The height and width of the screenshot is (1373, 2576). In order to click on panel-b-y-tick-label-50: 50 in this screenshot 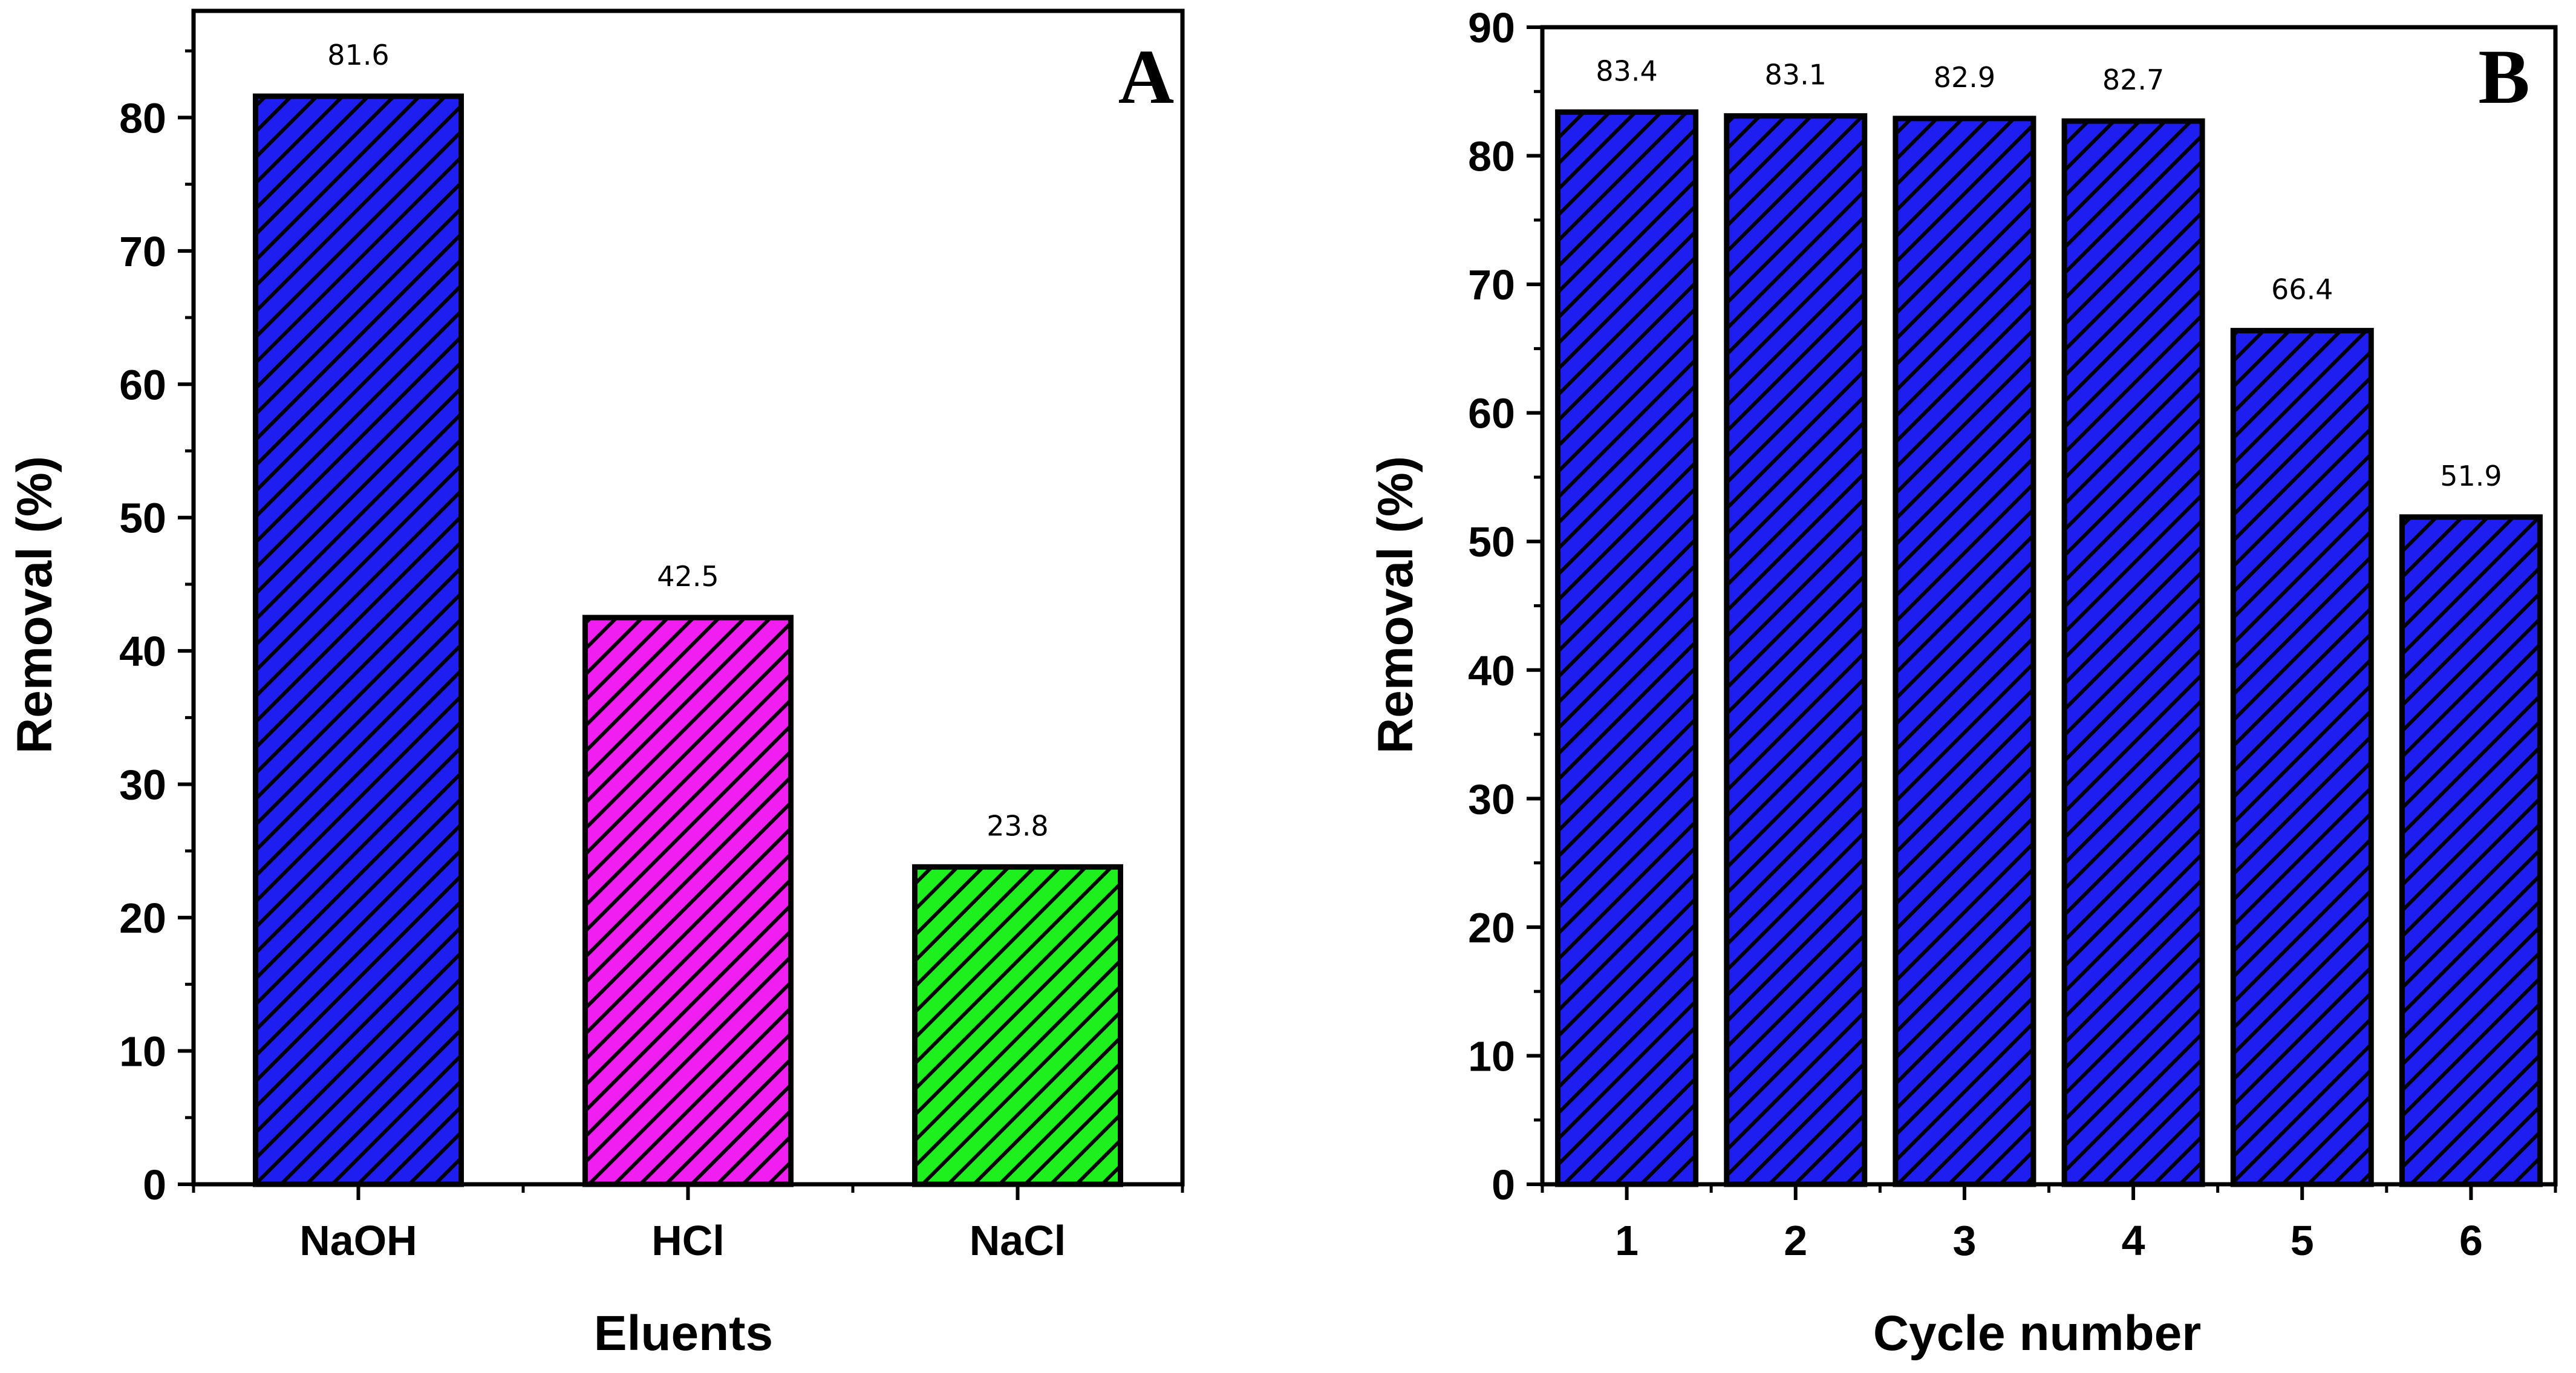, I will do `click(1491, 542)`.